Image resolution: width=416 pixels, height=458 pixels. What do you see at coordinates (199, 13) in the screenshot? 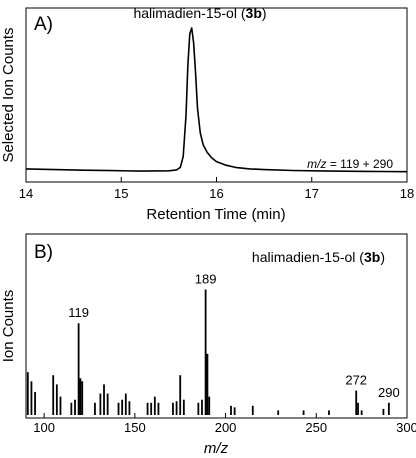
I see `peak-annotation-a: halimadien-15-ol (3b)` at bounding box center [199, 13].